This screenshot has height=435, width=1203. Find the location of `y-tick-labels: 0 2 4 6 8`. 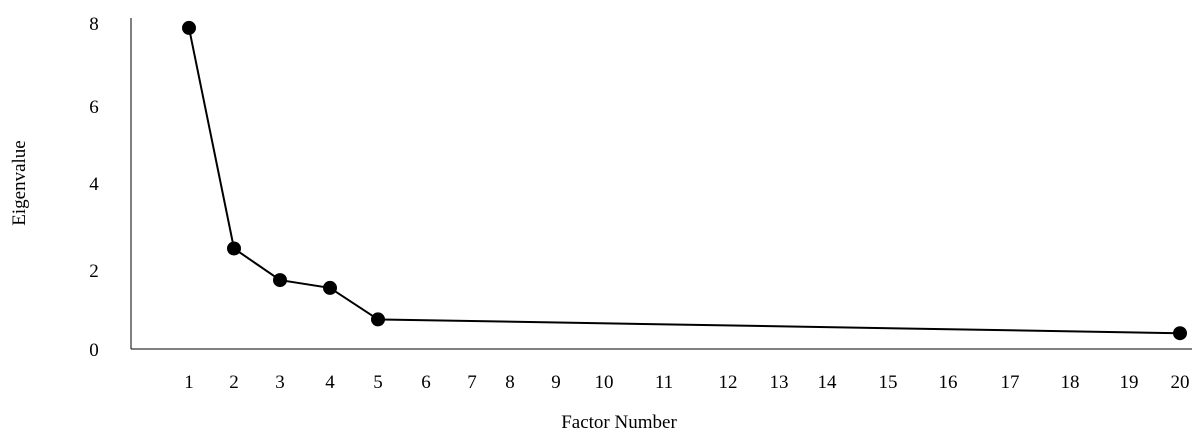

y-tick-labels: 0 2 4 6 8 is located at coordinates (94, 187).